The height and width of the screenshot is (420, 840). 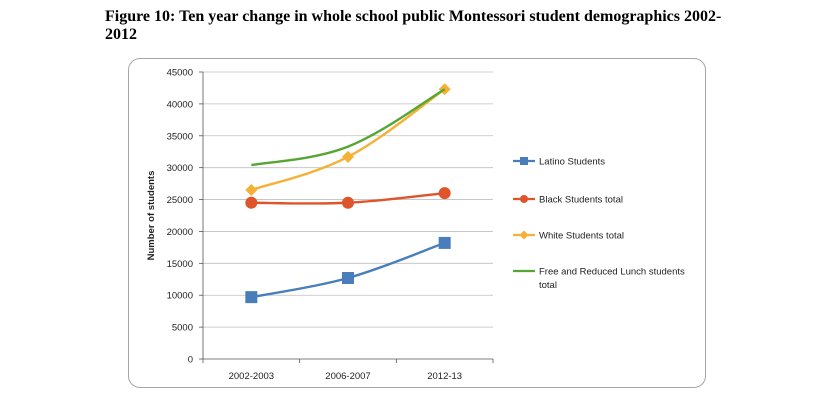 What do you see at coordinates (180, 168) in the screenshot?
I see `y-tick-label: 30000` at bounding box center [180, 168].